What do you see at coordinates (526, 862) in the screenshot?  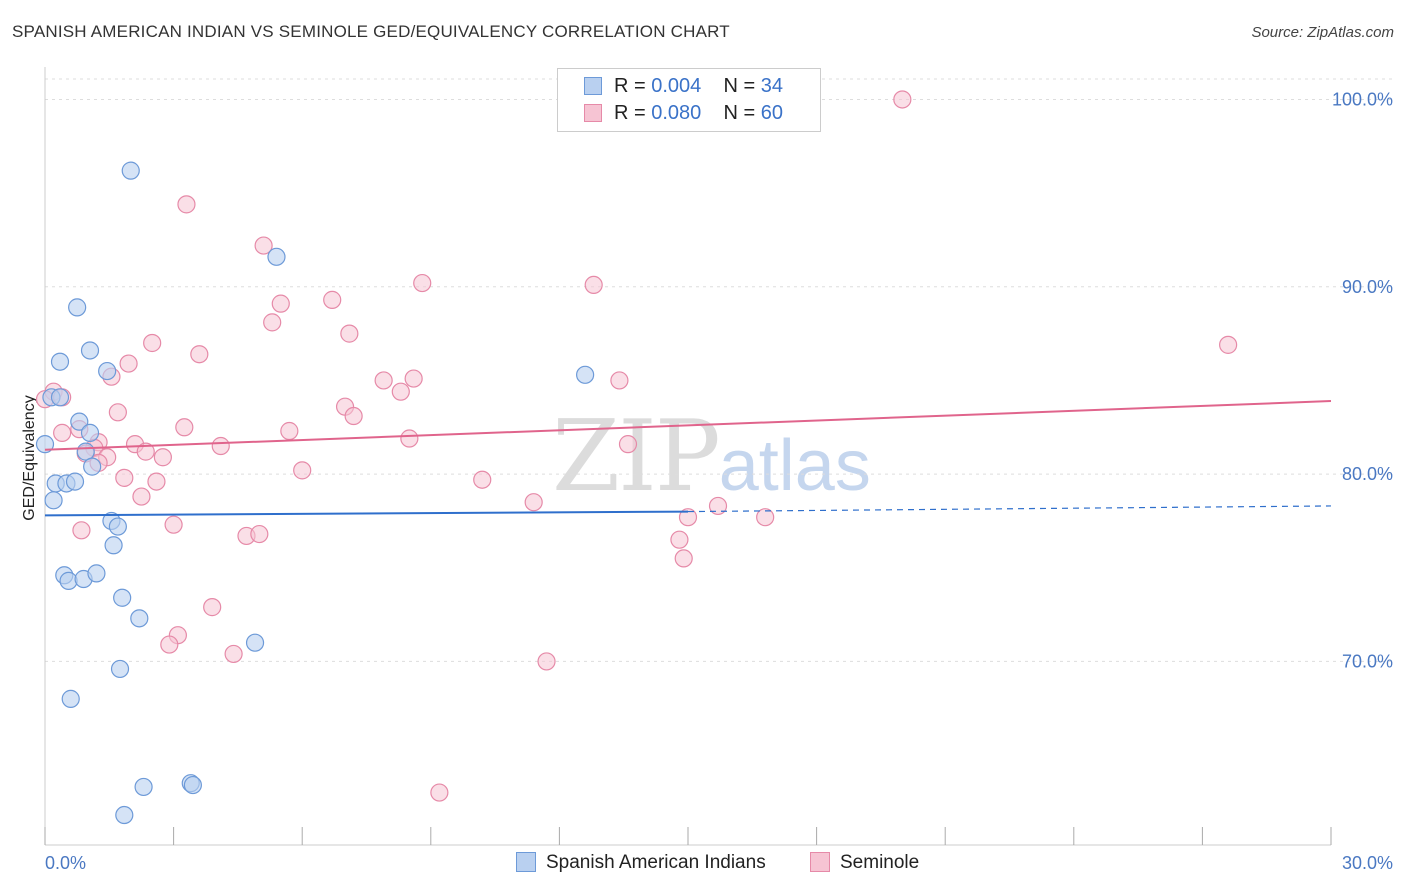 I see `bottom-legend-swatch-blue` at bounding box center [526, 862].